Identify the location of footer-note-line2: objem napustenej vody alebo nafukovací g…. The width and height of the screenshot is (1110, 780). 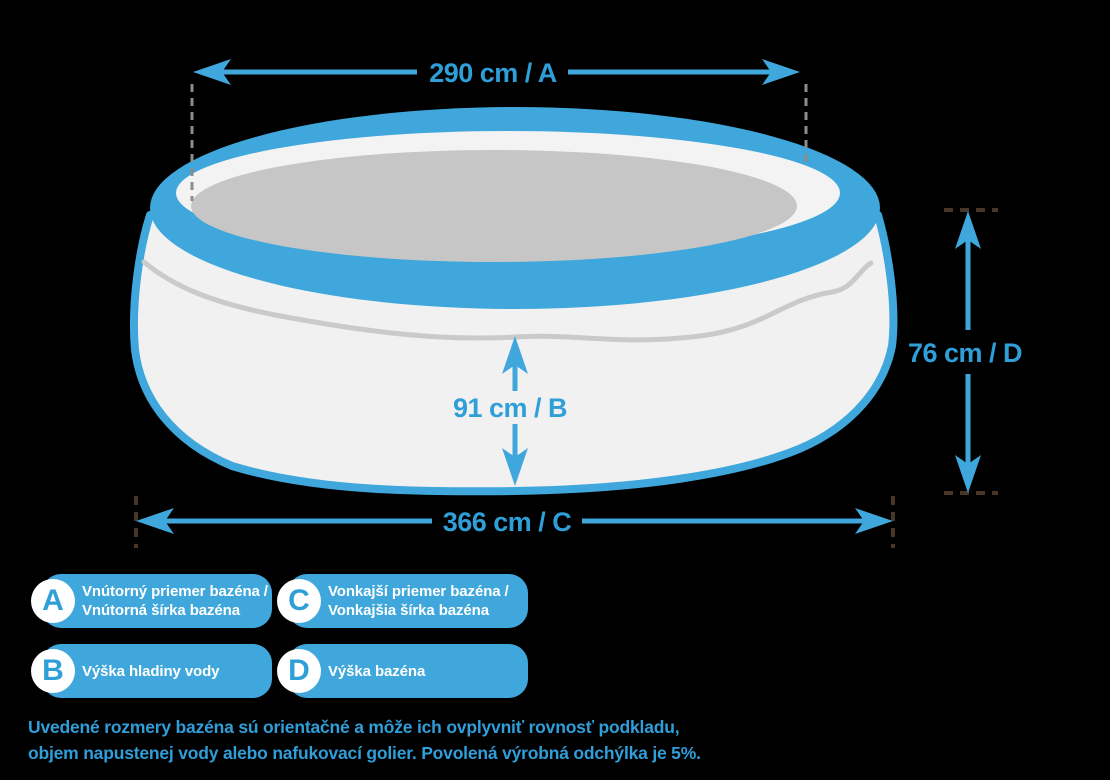
(364, 753).